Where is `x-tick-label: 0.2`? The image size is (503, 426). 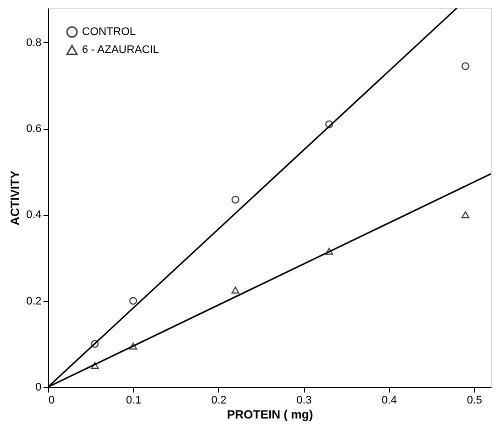 x-tick-label: 0.2 is located at coordinates (219, 400).